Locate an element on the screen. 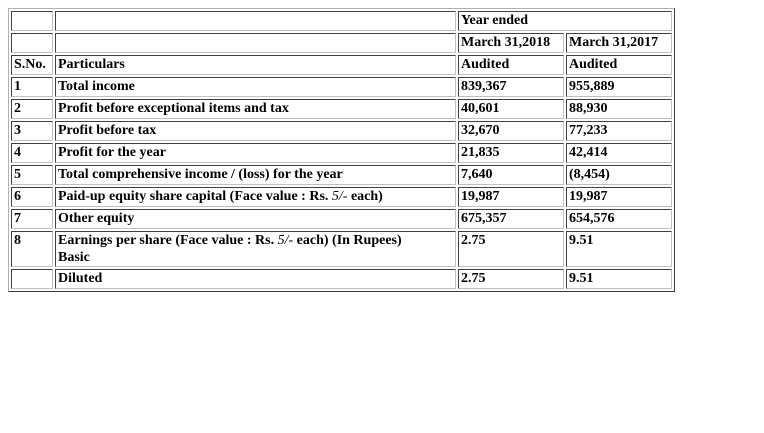 The height and width of the screenshot is (433, 764). eps-diluted-row: Diluted 2.75 9.51 is located at coordinates (341, 279).